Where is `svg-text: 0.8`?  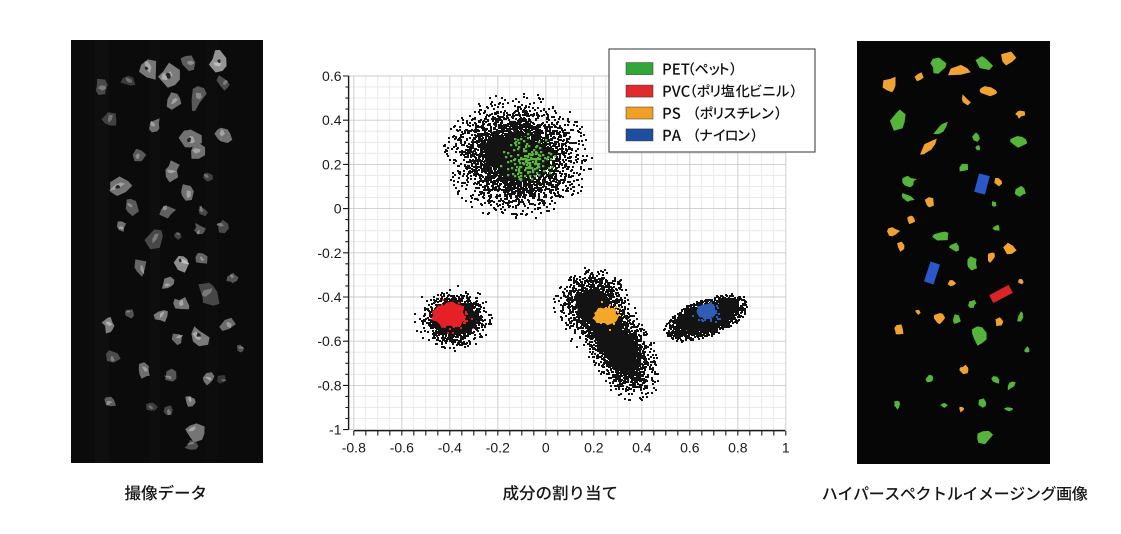
svg-text: 0.8 is located at coordinates (738, 448).